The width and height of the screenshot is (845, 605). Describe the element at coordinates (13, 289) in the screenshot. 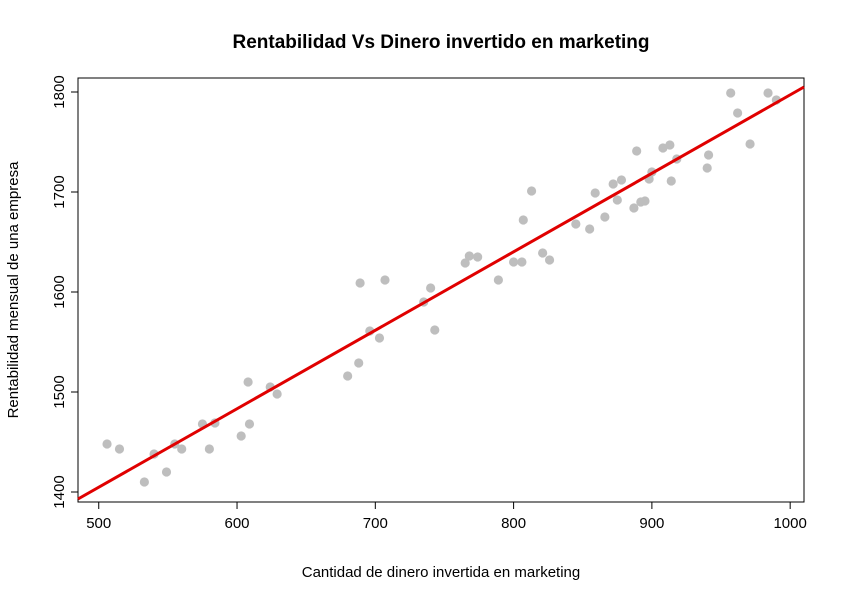

I see `y-axis-label: Rentabilidad mensual de una empresa` at that location.